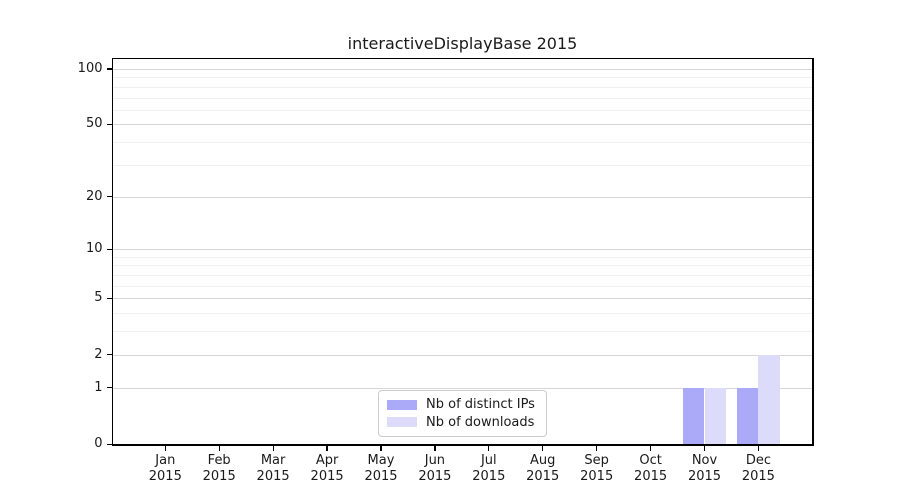 The width and height of the screenshot is (900, 500). What do you see at coordinates (98, 443) in the screenshot?
I see `y-tick-label-0: 0` at bounding box center [98, 443].